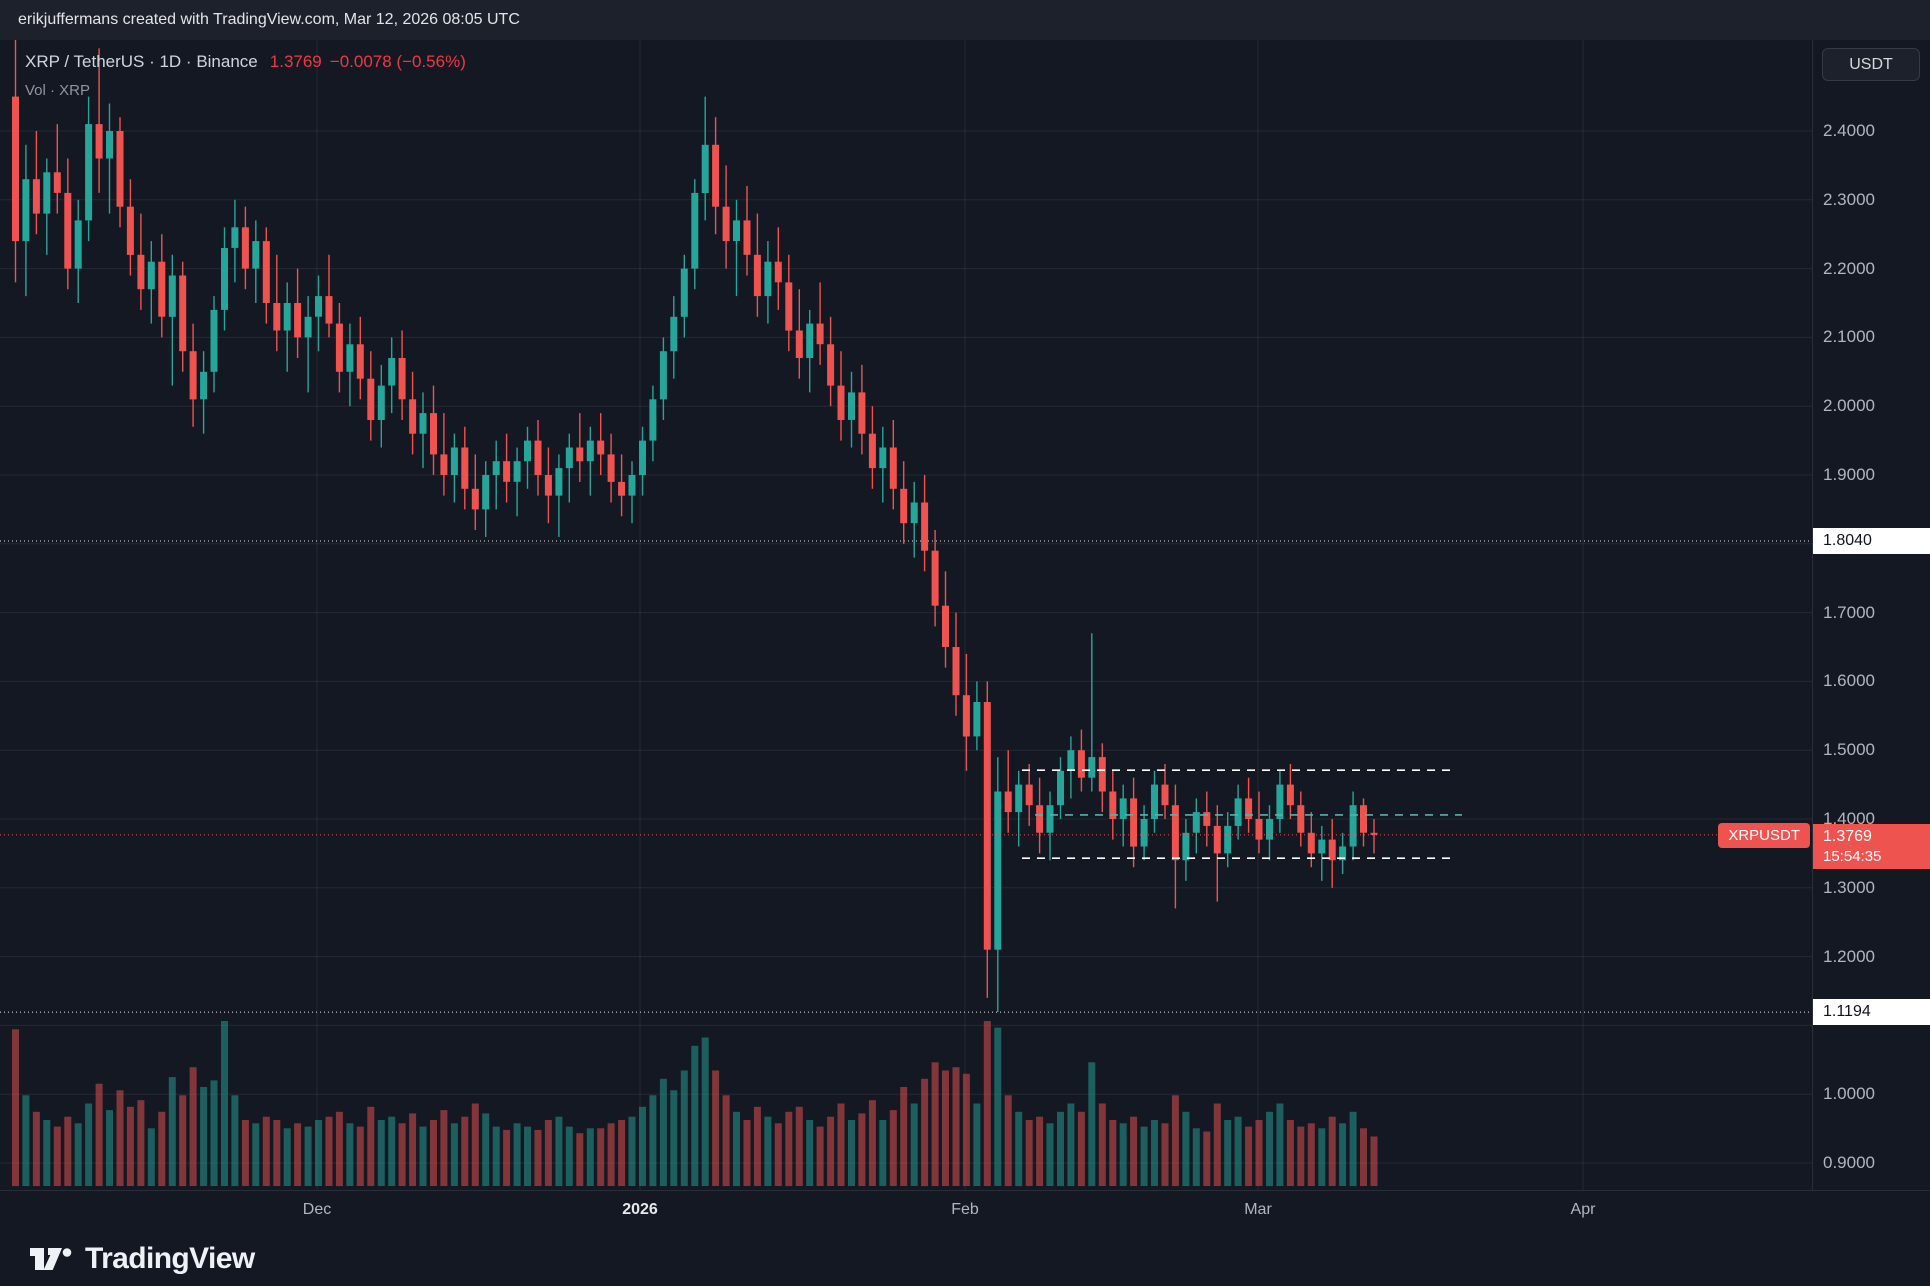 The image size is (1930, 1286). I want to click on price-axis-label: 2.2000, so click(1849, 268).